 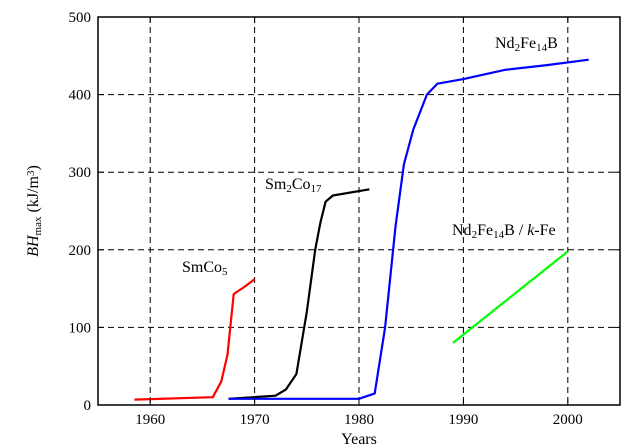 I want to click on x-tick-label: 2000, so click(x=568, y=420).